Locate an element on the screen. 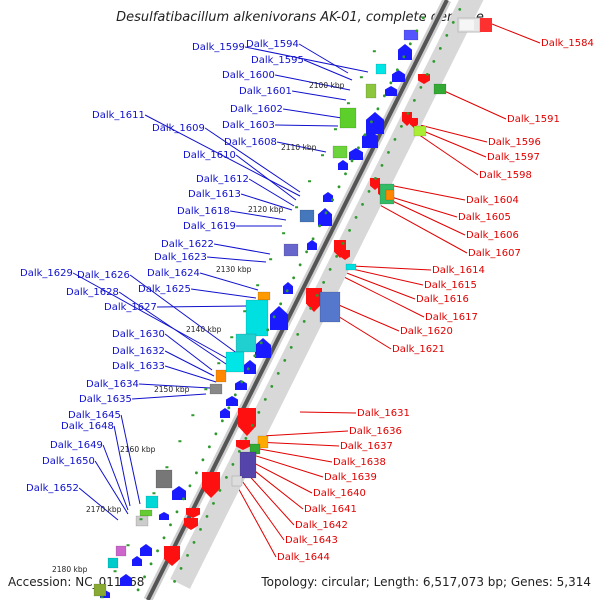 The height and width of the screenshot is (600, 600). plus-gene-label: Dalk_1602 is located at coordinates (256, 109).